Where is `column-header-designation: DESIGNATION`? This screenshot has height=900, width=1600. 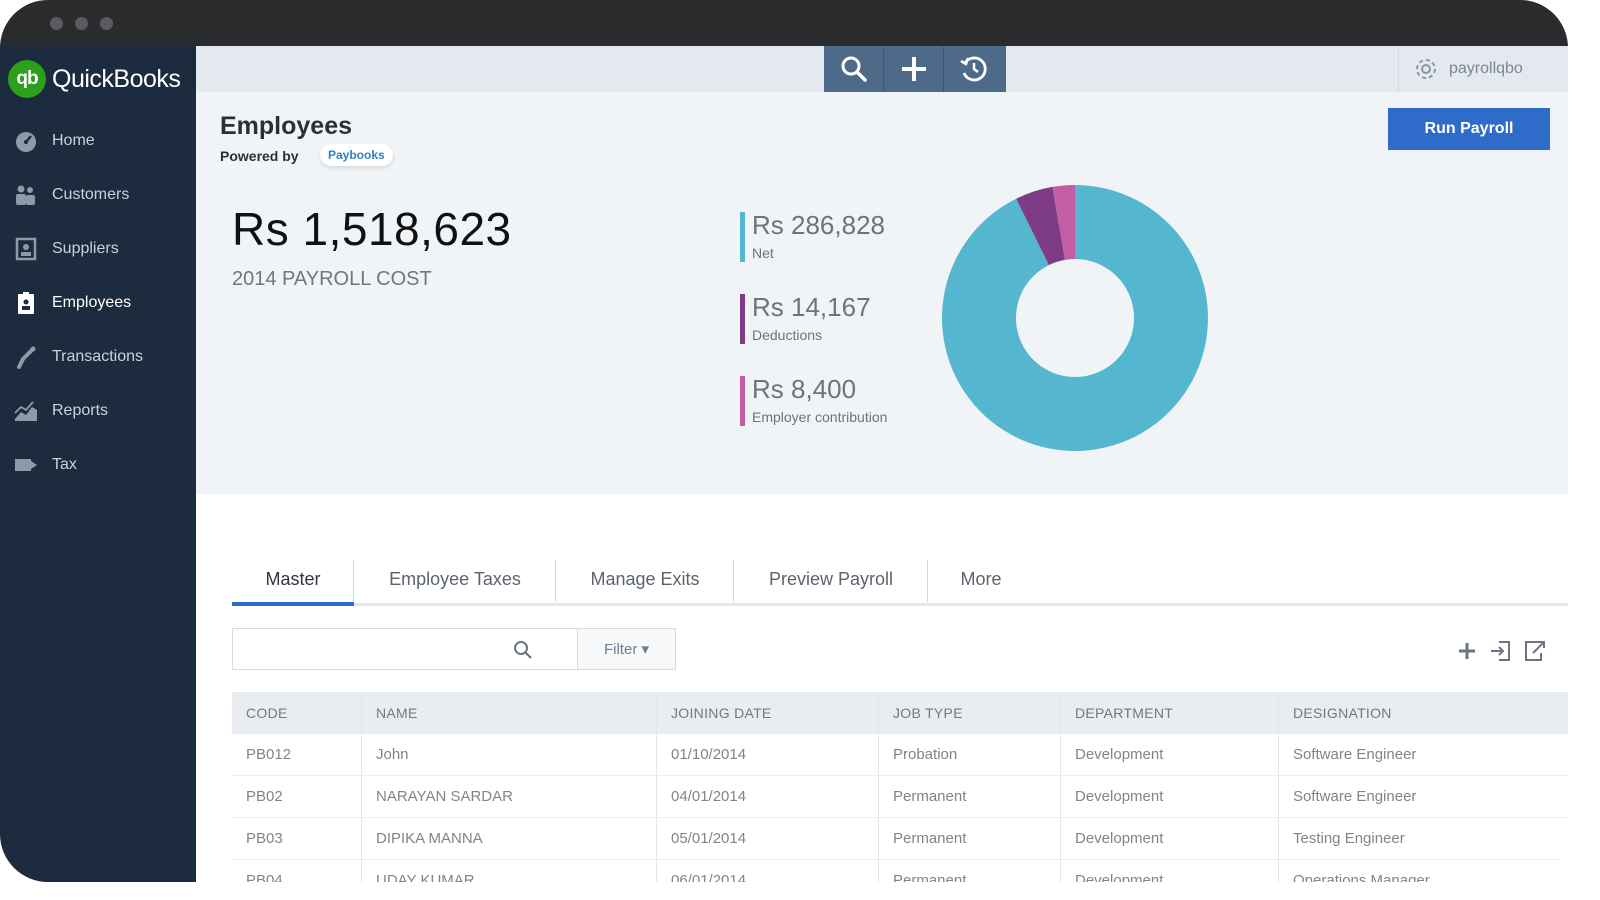 column-header-designation: DESIGNATION is located at coordinates (1342, 713).